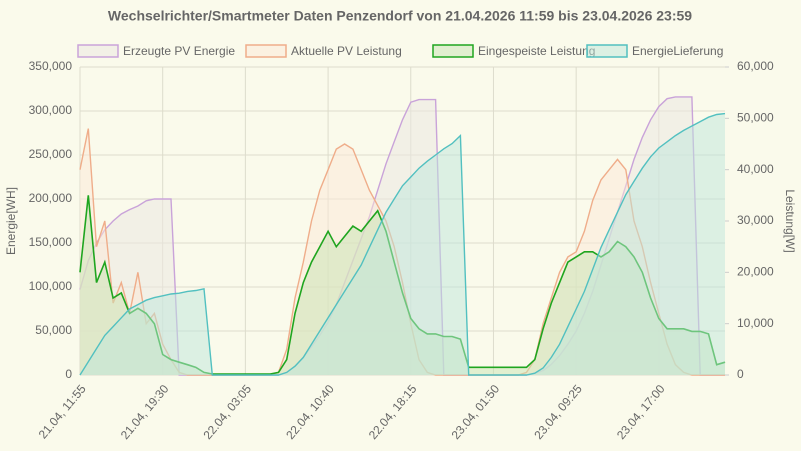 Image resolution: width=801 pixels, height=451 pixels. What do you see at coordinates (227, 412) in the screenshot?
I see `x-tick-label: 22.04, 03:05` at bounding box center [227, 412].